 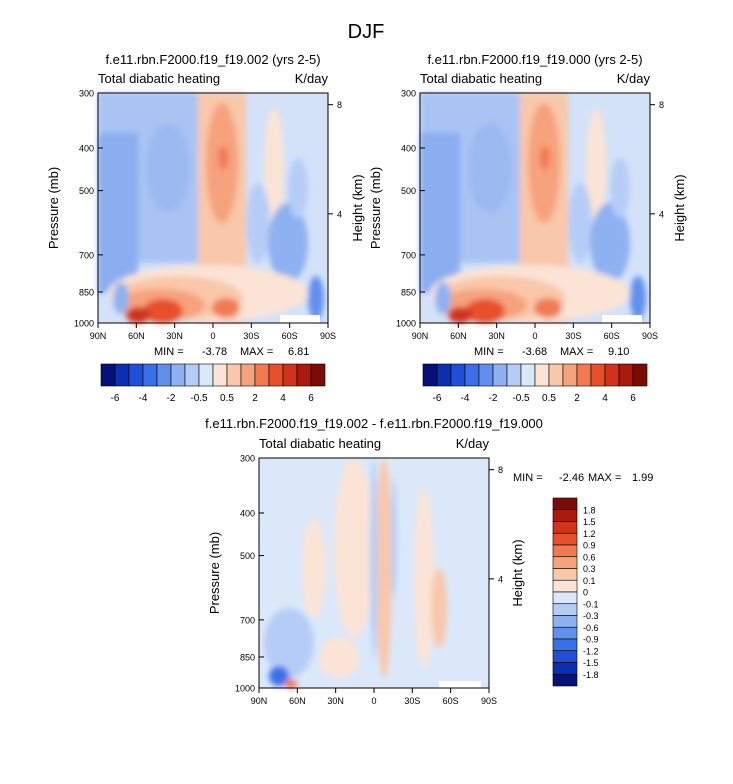 I want to click on colorbar-label: 0, so click(x=585, y=593).